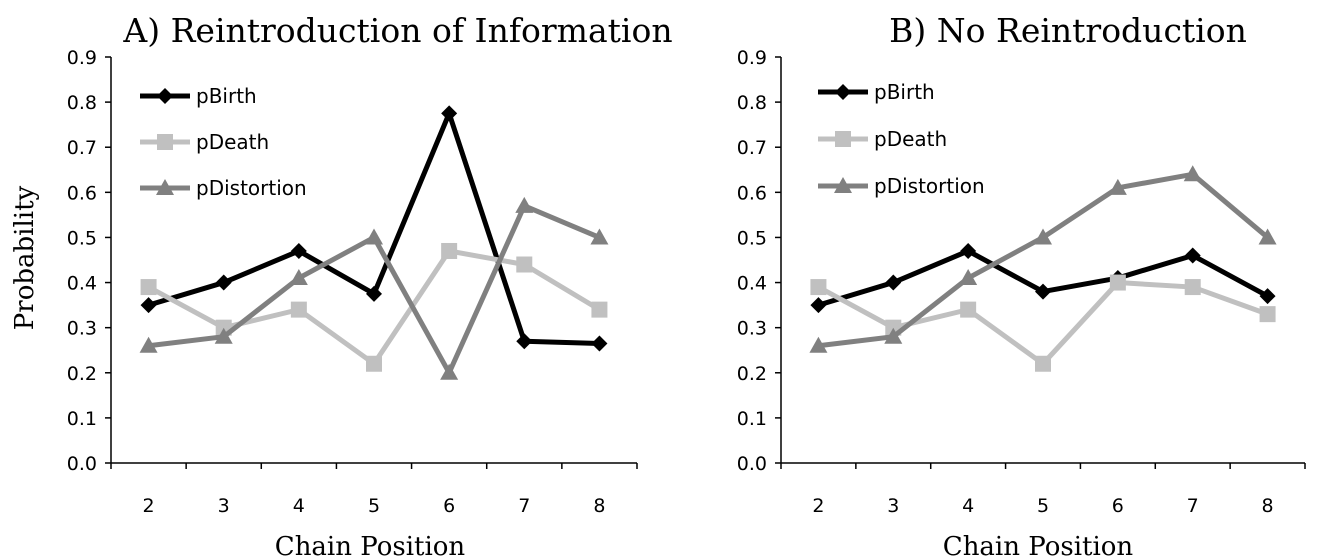 The width and height of the screenshot is (1320, 559). What do you see at coordinates (1043, 278) in the screenshot?
I see `series-pBirth` at bounding box center [1043, 278].